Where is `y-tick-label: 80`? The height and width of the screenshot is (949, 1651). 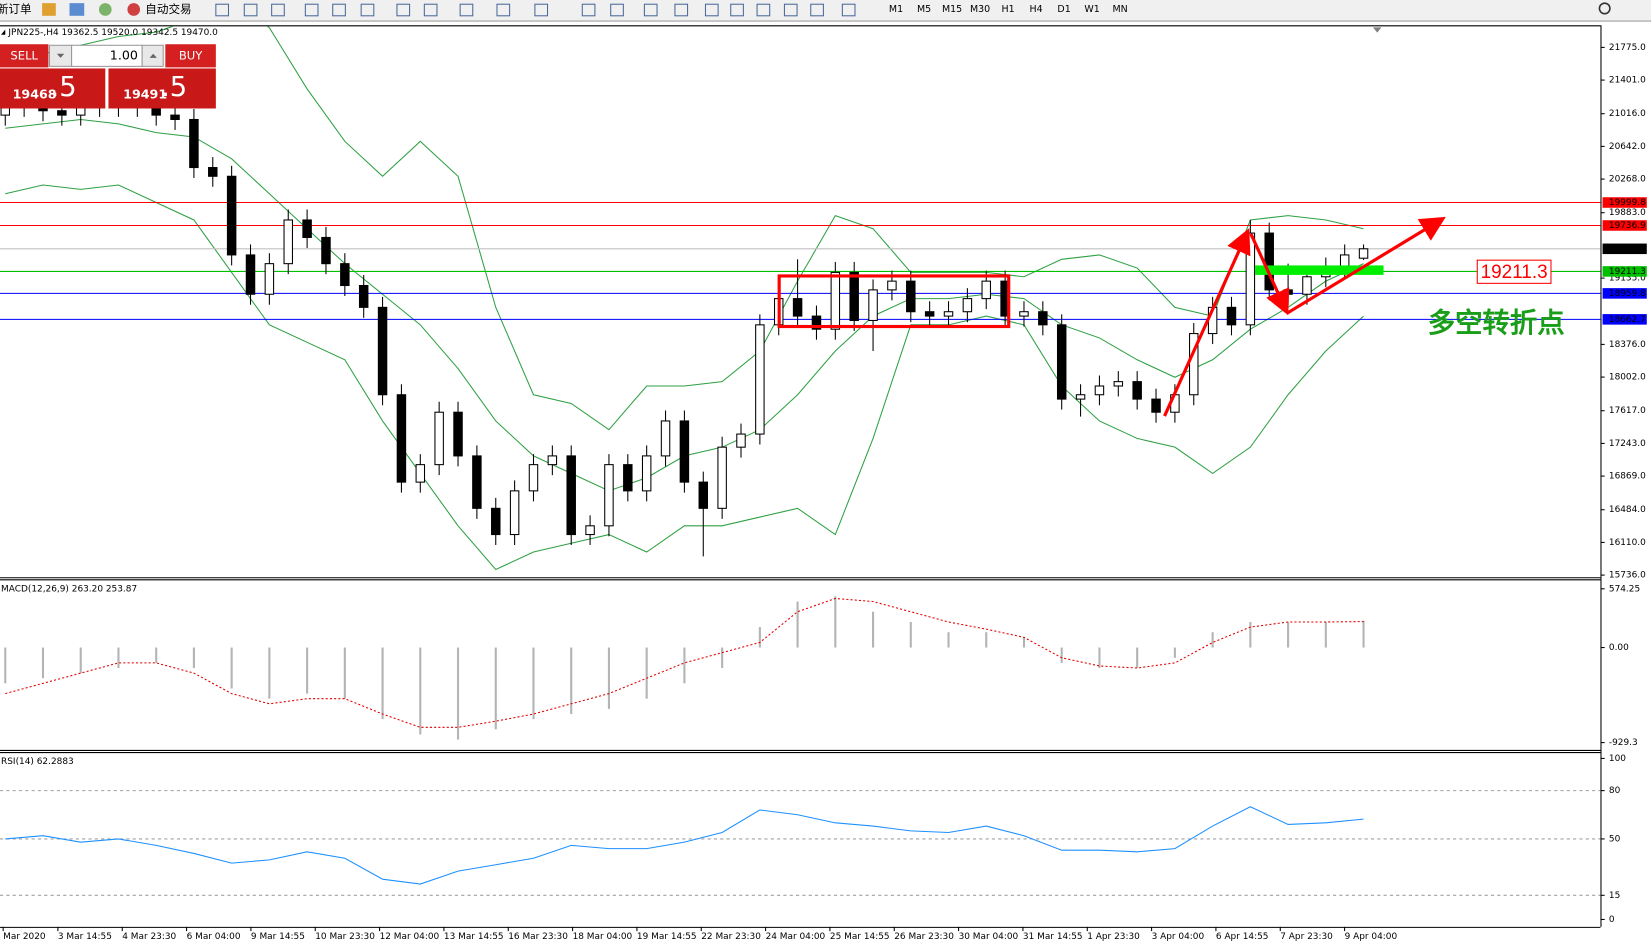 y-tick-label: 80 is located at coordinates (1615, 791).